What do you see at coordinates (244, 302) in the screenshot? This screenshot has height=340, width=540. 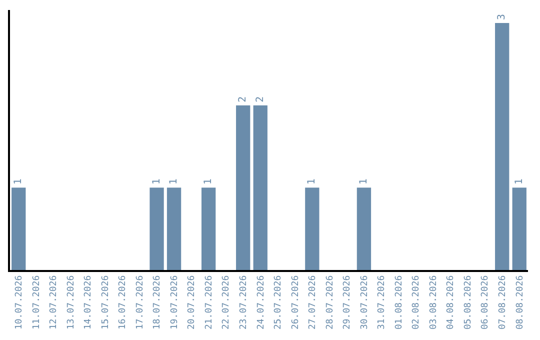 I see `x-tick-label: 23.07.2026` at bounding box center [244, 302].